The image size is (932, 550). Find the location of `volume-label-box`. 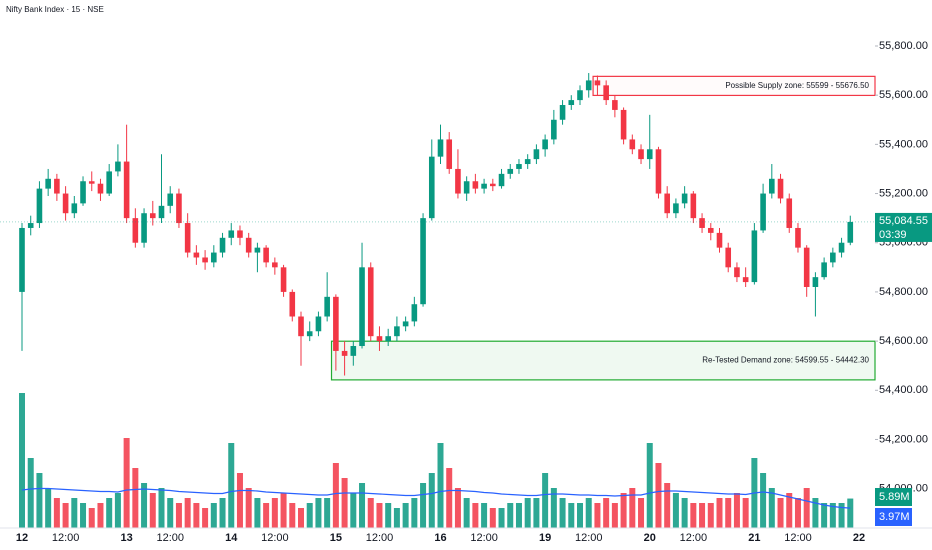

volume-label-box is located at coordinates (893, 497).